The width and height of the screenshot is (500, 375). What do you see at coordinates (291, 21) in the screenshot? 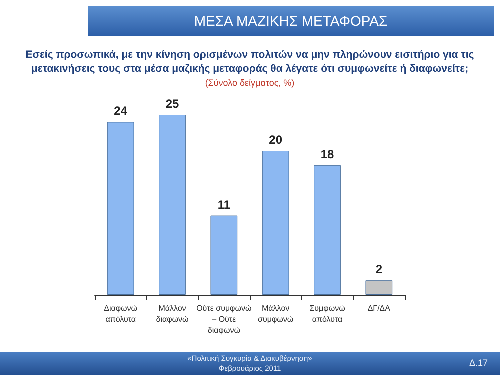
I see `chart-title: ΜΕΣΑ ΜΑΖΙΚΗΣ ΜΕΤΑΦΟΡΑΣ` at bounding box center [291, 21].